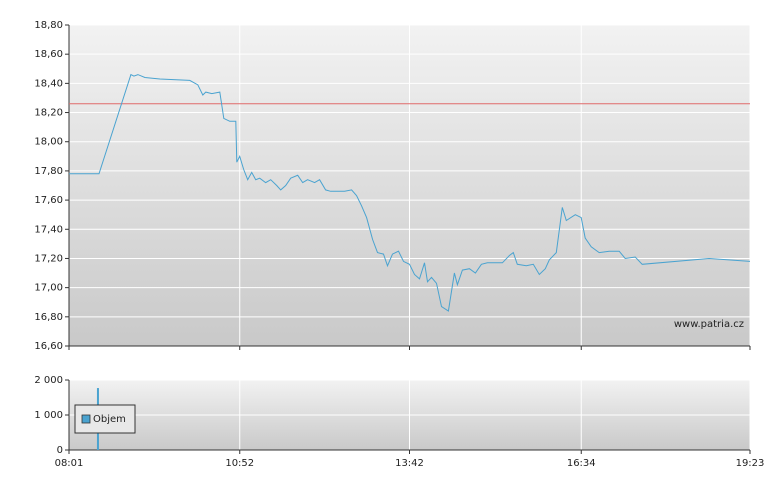 This screenshot has height=494, width=780. I want to click on y-tick-label: 2 000, so click(48, 380).